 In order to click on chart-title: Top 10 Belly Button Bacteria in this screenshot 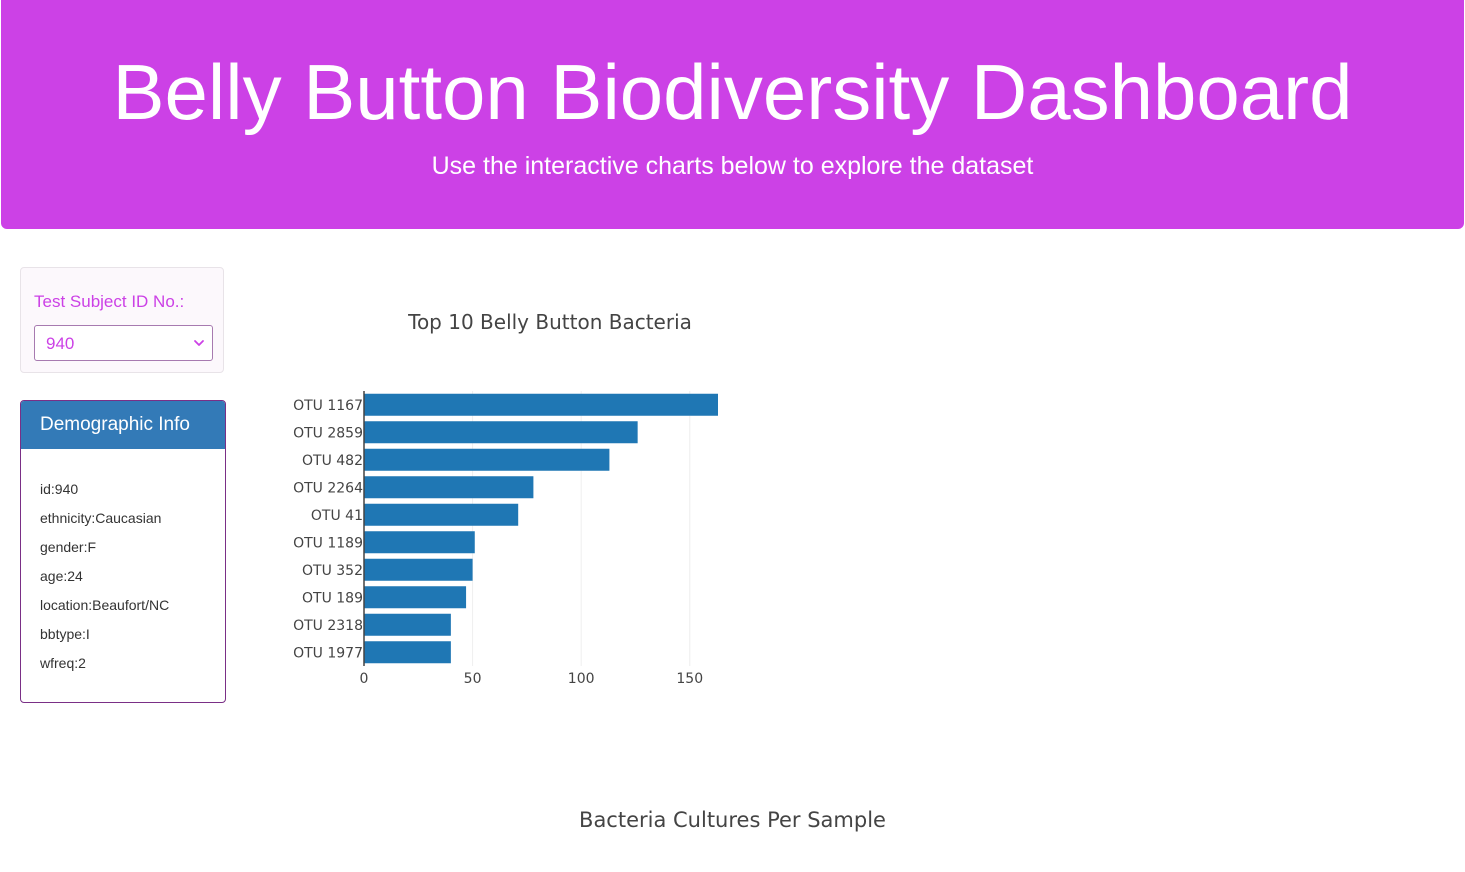, I will do `click(549, 322)`.